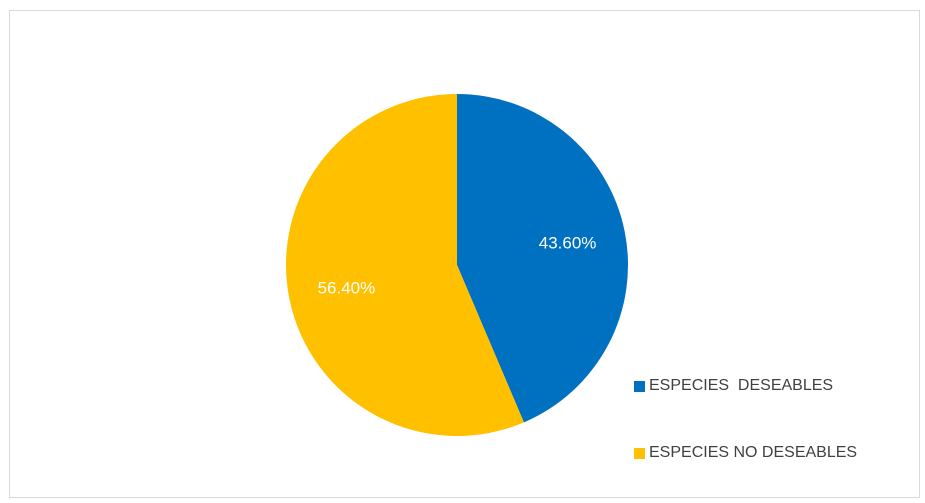 The height and width of the screenshot is (503, 925). I want to click on legend-swatch-no-deseables, so click(639, 453).